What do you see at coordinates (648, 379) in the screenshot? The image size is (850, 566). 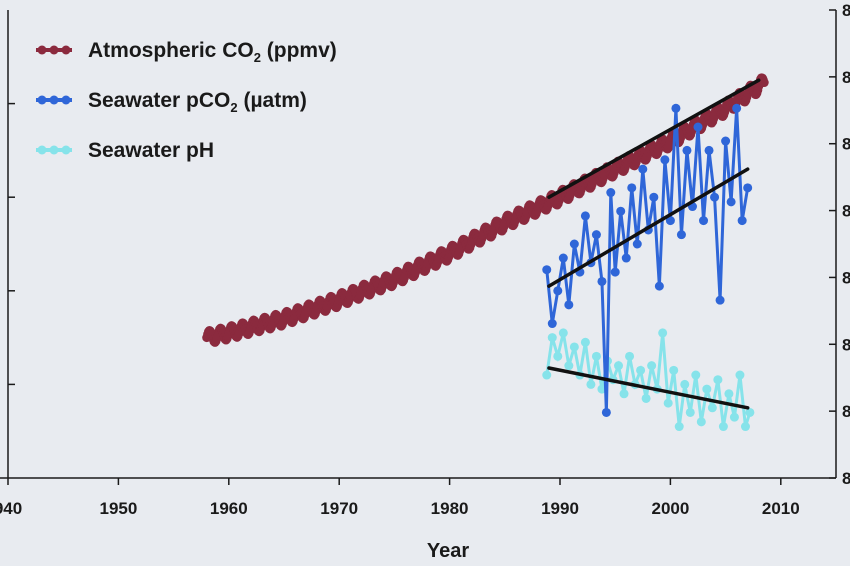 I see `series-line-seawater-ph` at bounding box center [648, 379].